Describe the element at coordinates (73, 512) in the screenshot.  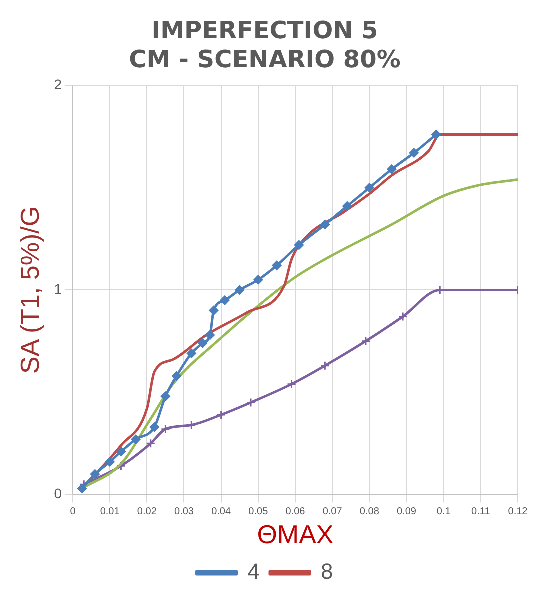
I see `x-tick-label: 0` at that location.